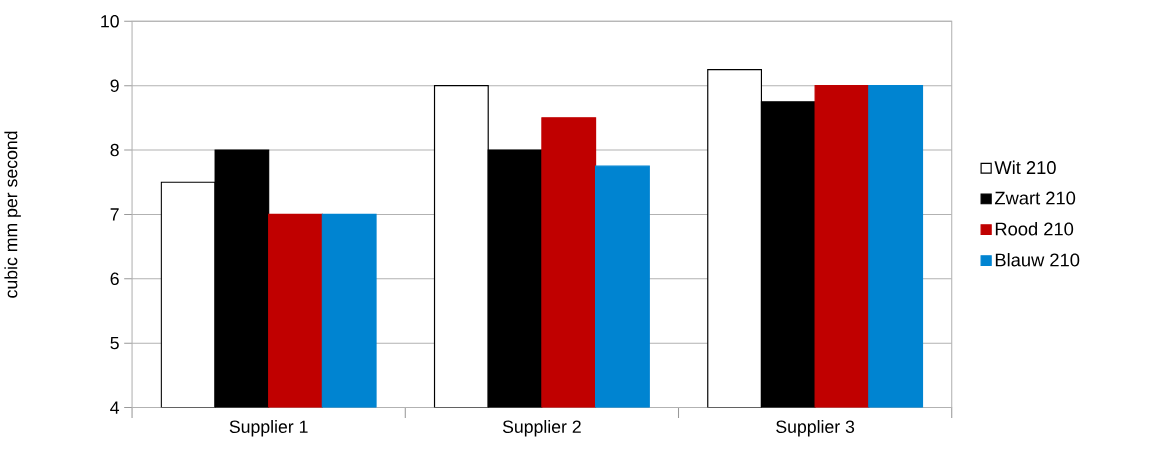  Describe the element at coordinates (541, 428) in the screenshot. I see `x-tick-label: Supplier 2` at that location.